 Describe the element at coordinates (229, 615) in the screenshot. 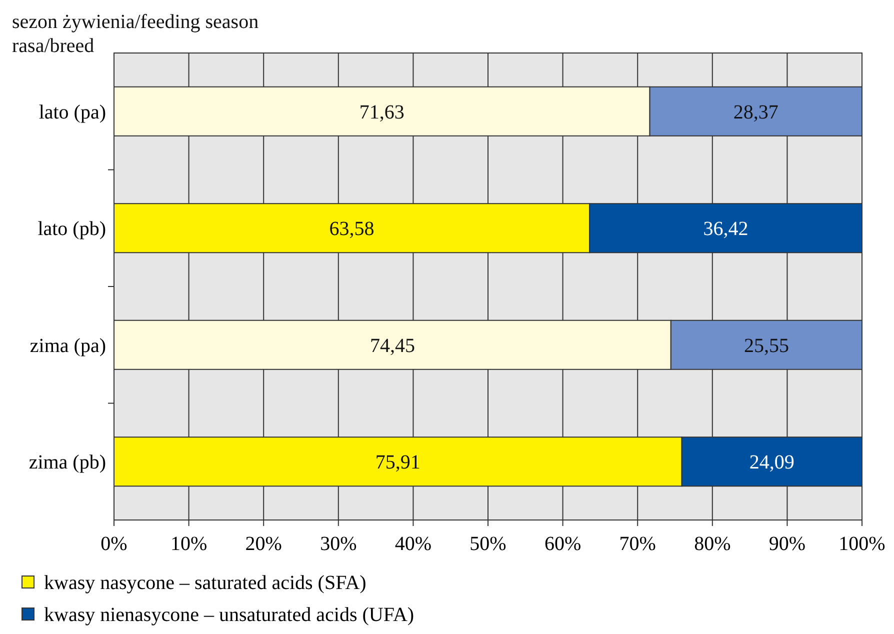

I see `legend-label: kwasy nienasycone – unsaturated acids (UFA)` at that location.